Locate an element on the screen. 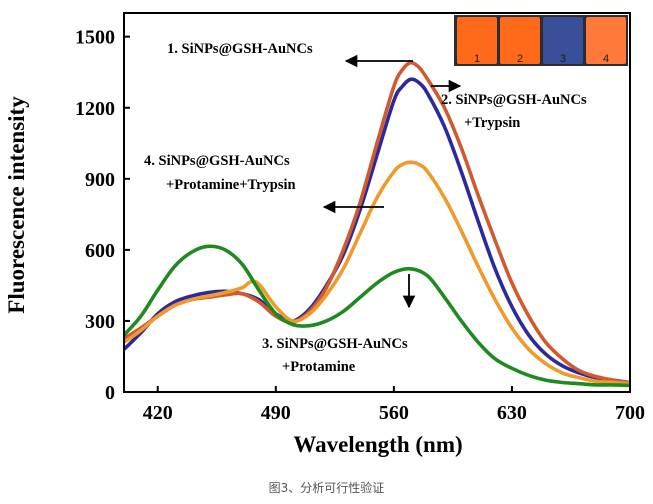  vial-label-2: 2 is located at coordinates (520, 59).